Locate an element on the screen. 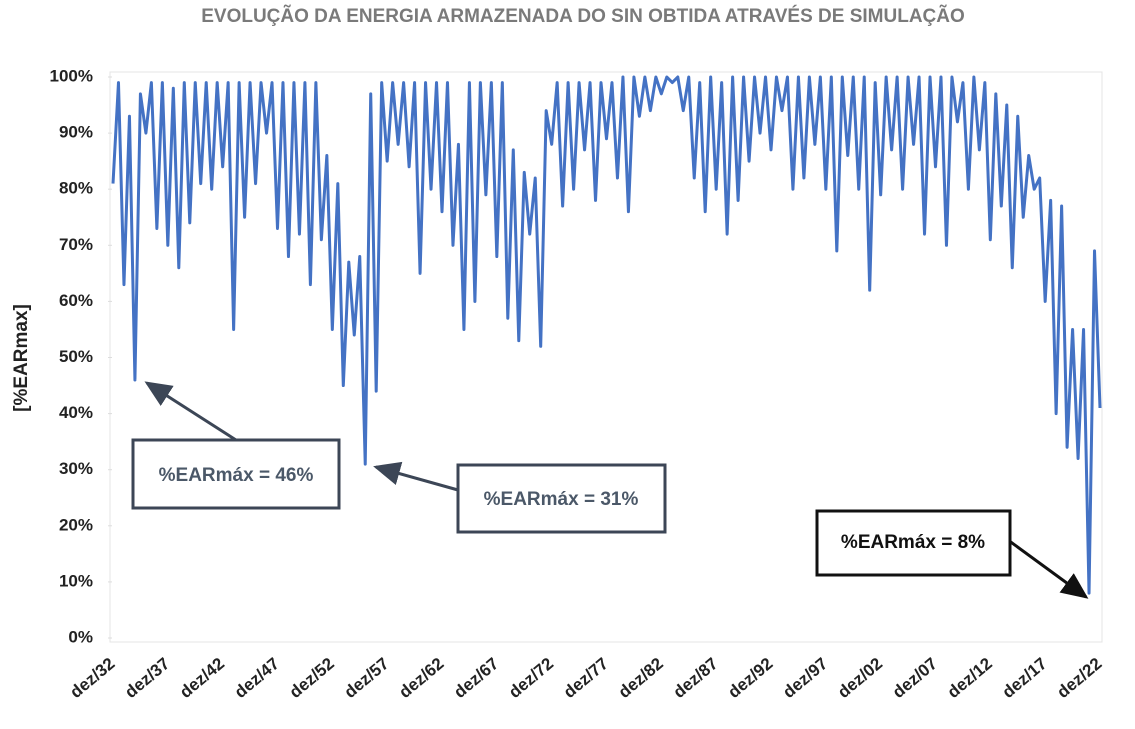  x-tick-label: dez/42 is located at coordinates (202, 678).